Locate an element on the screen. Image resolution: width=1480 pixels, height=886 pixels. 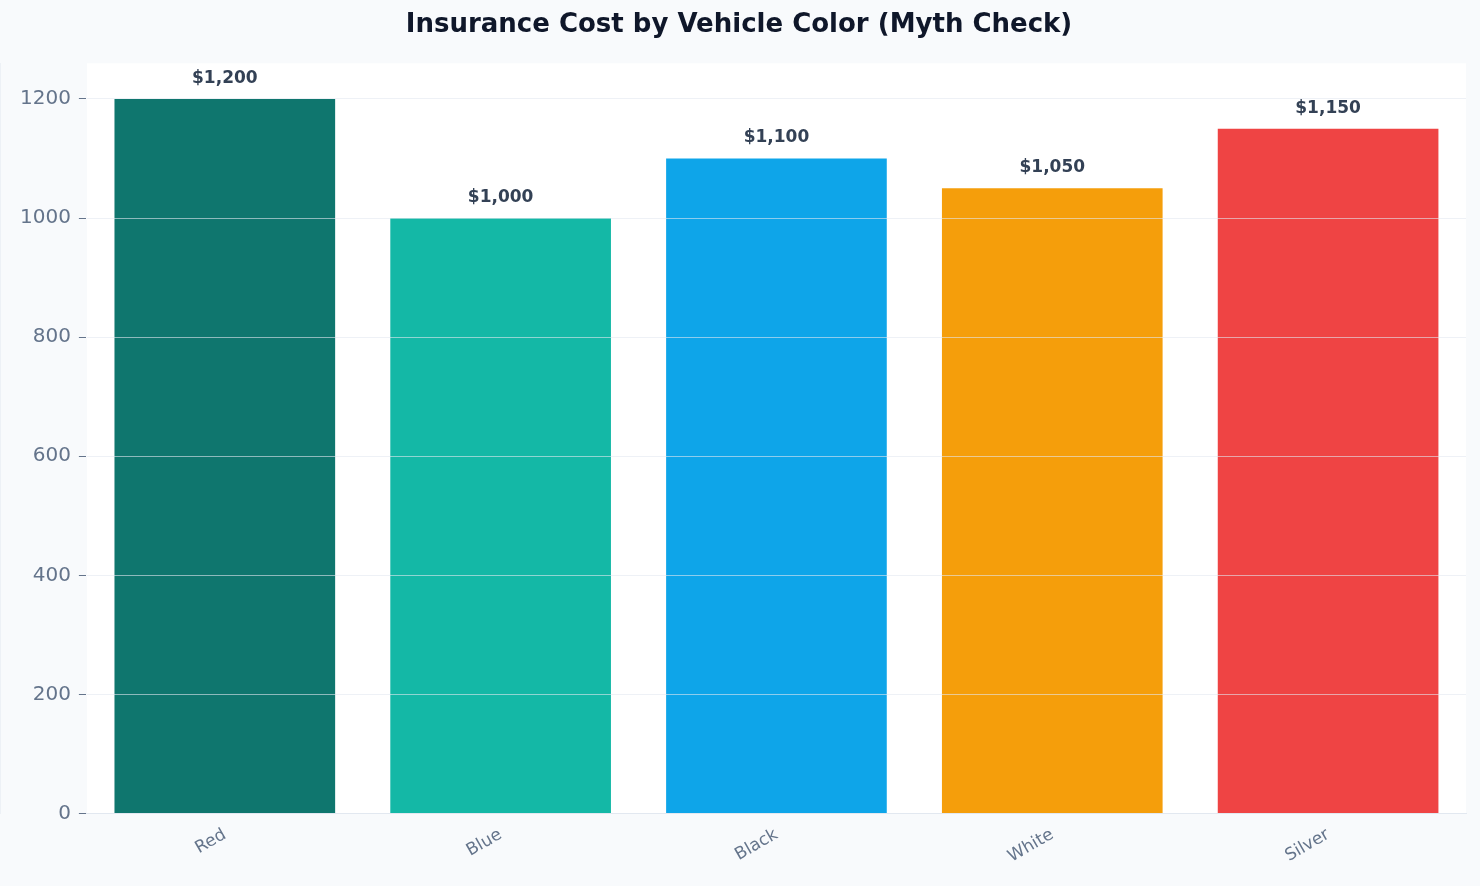
data-label: $1,000 is located at coordinates (500, 195).